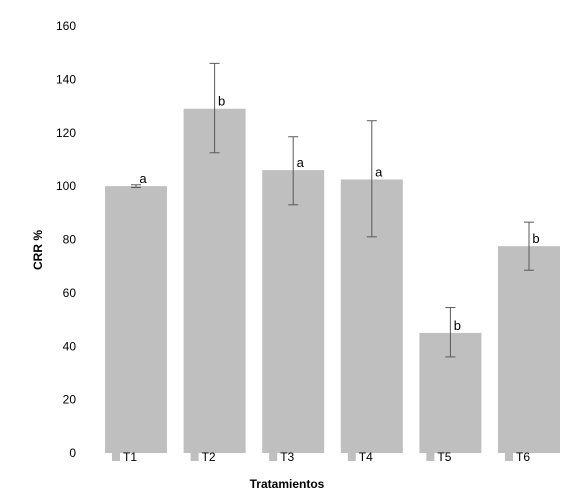 Image resolution: width=584 pixels, height=497 pixels. I want to click on category-labels: T1 T2 T3 T4 T5 T6, so click(321, 457).